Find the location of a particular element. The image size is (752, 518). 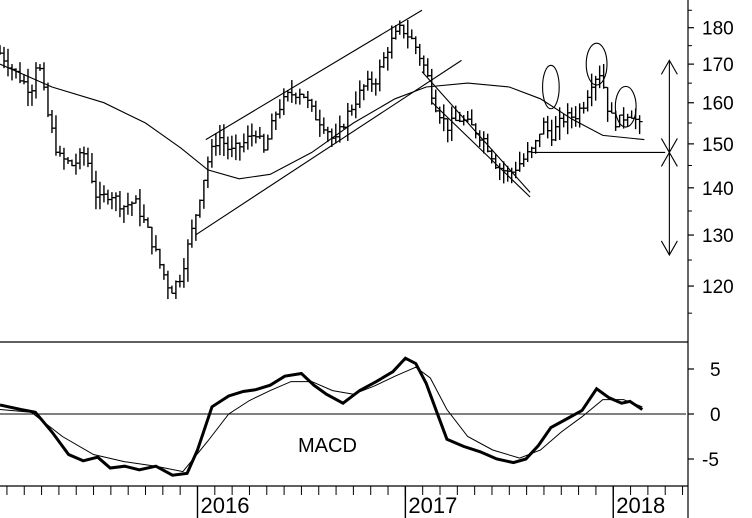

projection-arrow is located at coordinates (669, 106).